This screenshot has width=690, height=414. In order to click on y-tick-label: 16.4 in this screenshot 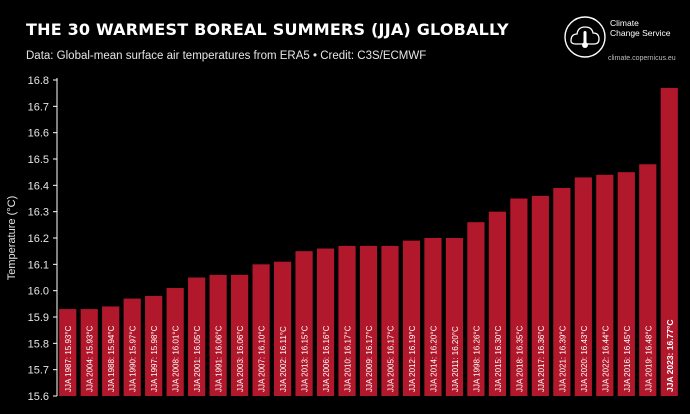, I will do `click(38, 186)`.